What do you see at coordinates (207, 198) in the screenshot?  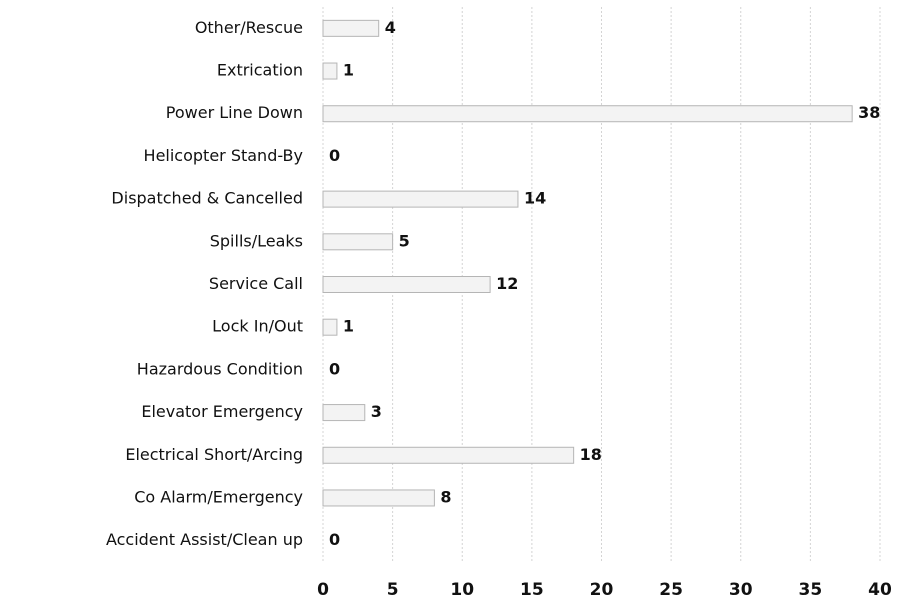 I see `y-tick-label: Dispatched & Cancelled` at bounding box center [207, 198].